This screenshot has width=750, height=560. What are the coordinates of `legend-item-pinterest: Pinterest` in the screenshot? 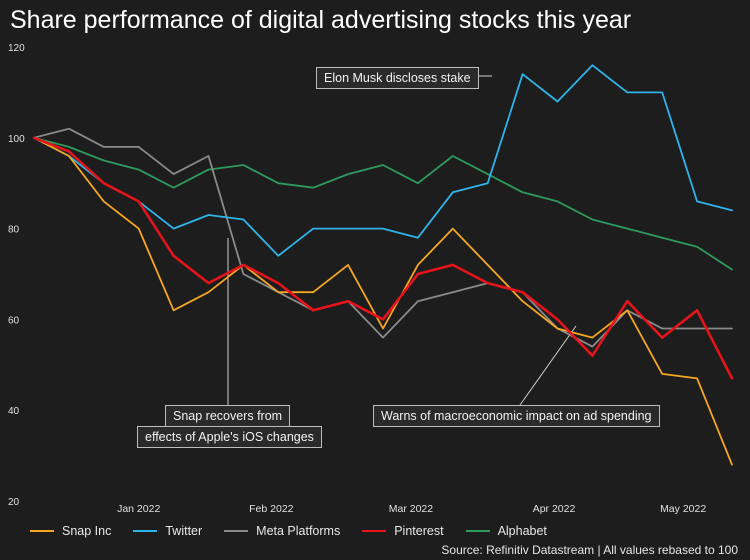 It's located at (403, 531).